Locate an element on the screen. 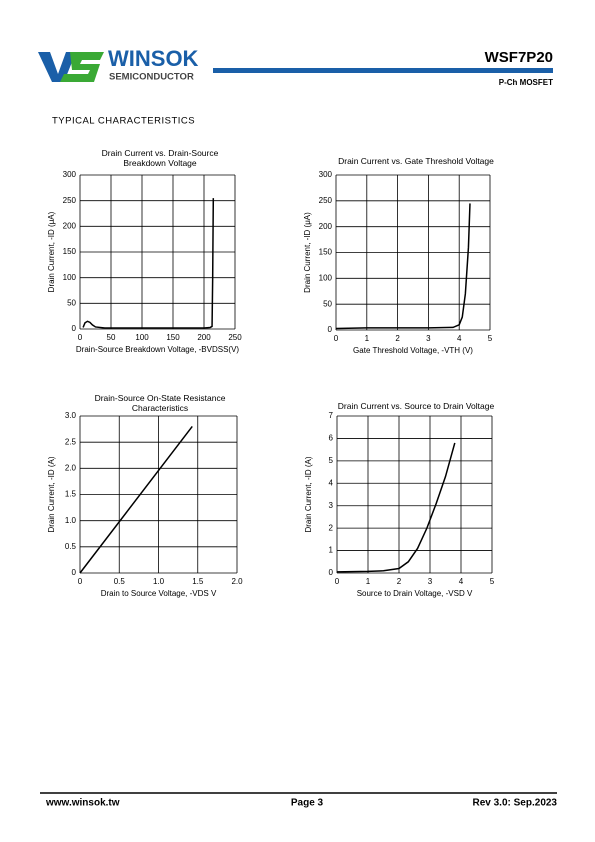 The height and width of the screenshot is (842, 595). y-tick-label: 5 is located at coordinates (331, 460).